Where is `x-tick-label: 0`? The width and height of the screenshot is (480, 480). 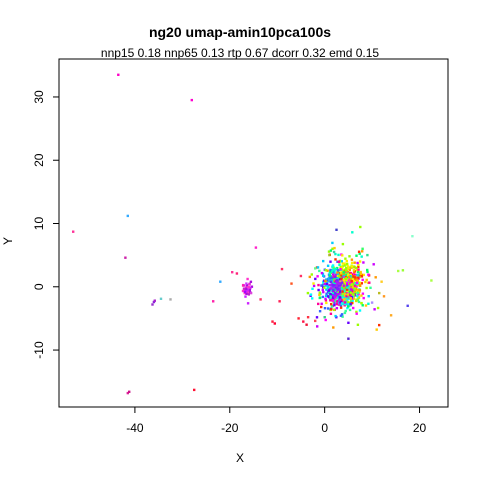 x-tick-label: 0 is located at coordinates (324, 428).